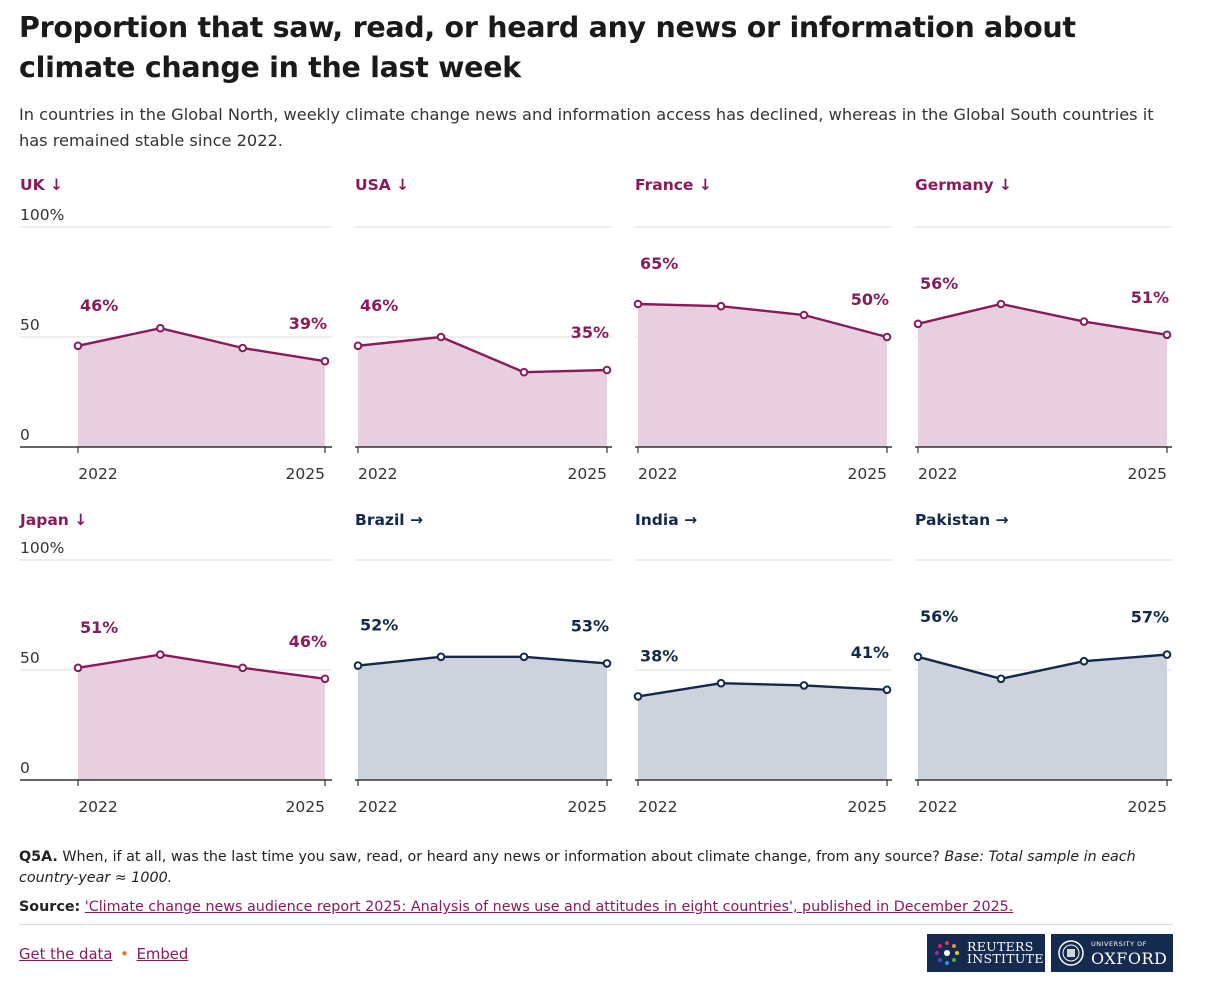 Image resolution: width=1219 pixels, height=995 pixels. What do you see at coordinates (939, 616) in the screenshot?
I see `value-label-pakistan-first: 56%` at bounding box center [939, 616].